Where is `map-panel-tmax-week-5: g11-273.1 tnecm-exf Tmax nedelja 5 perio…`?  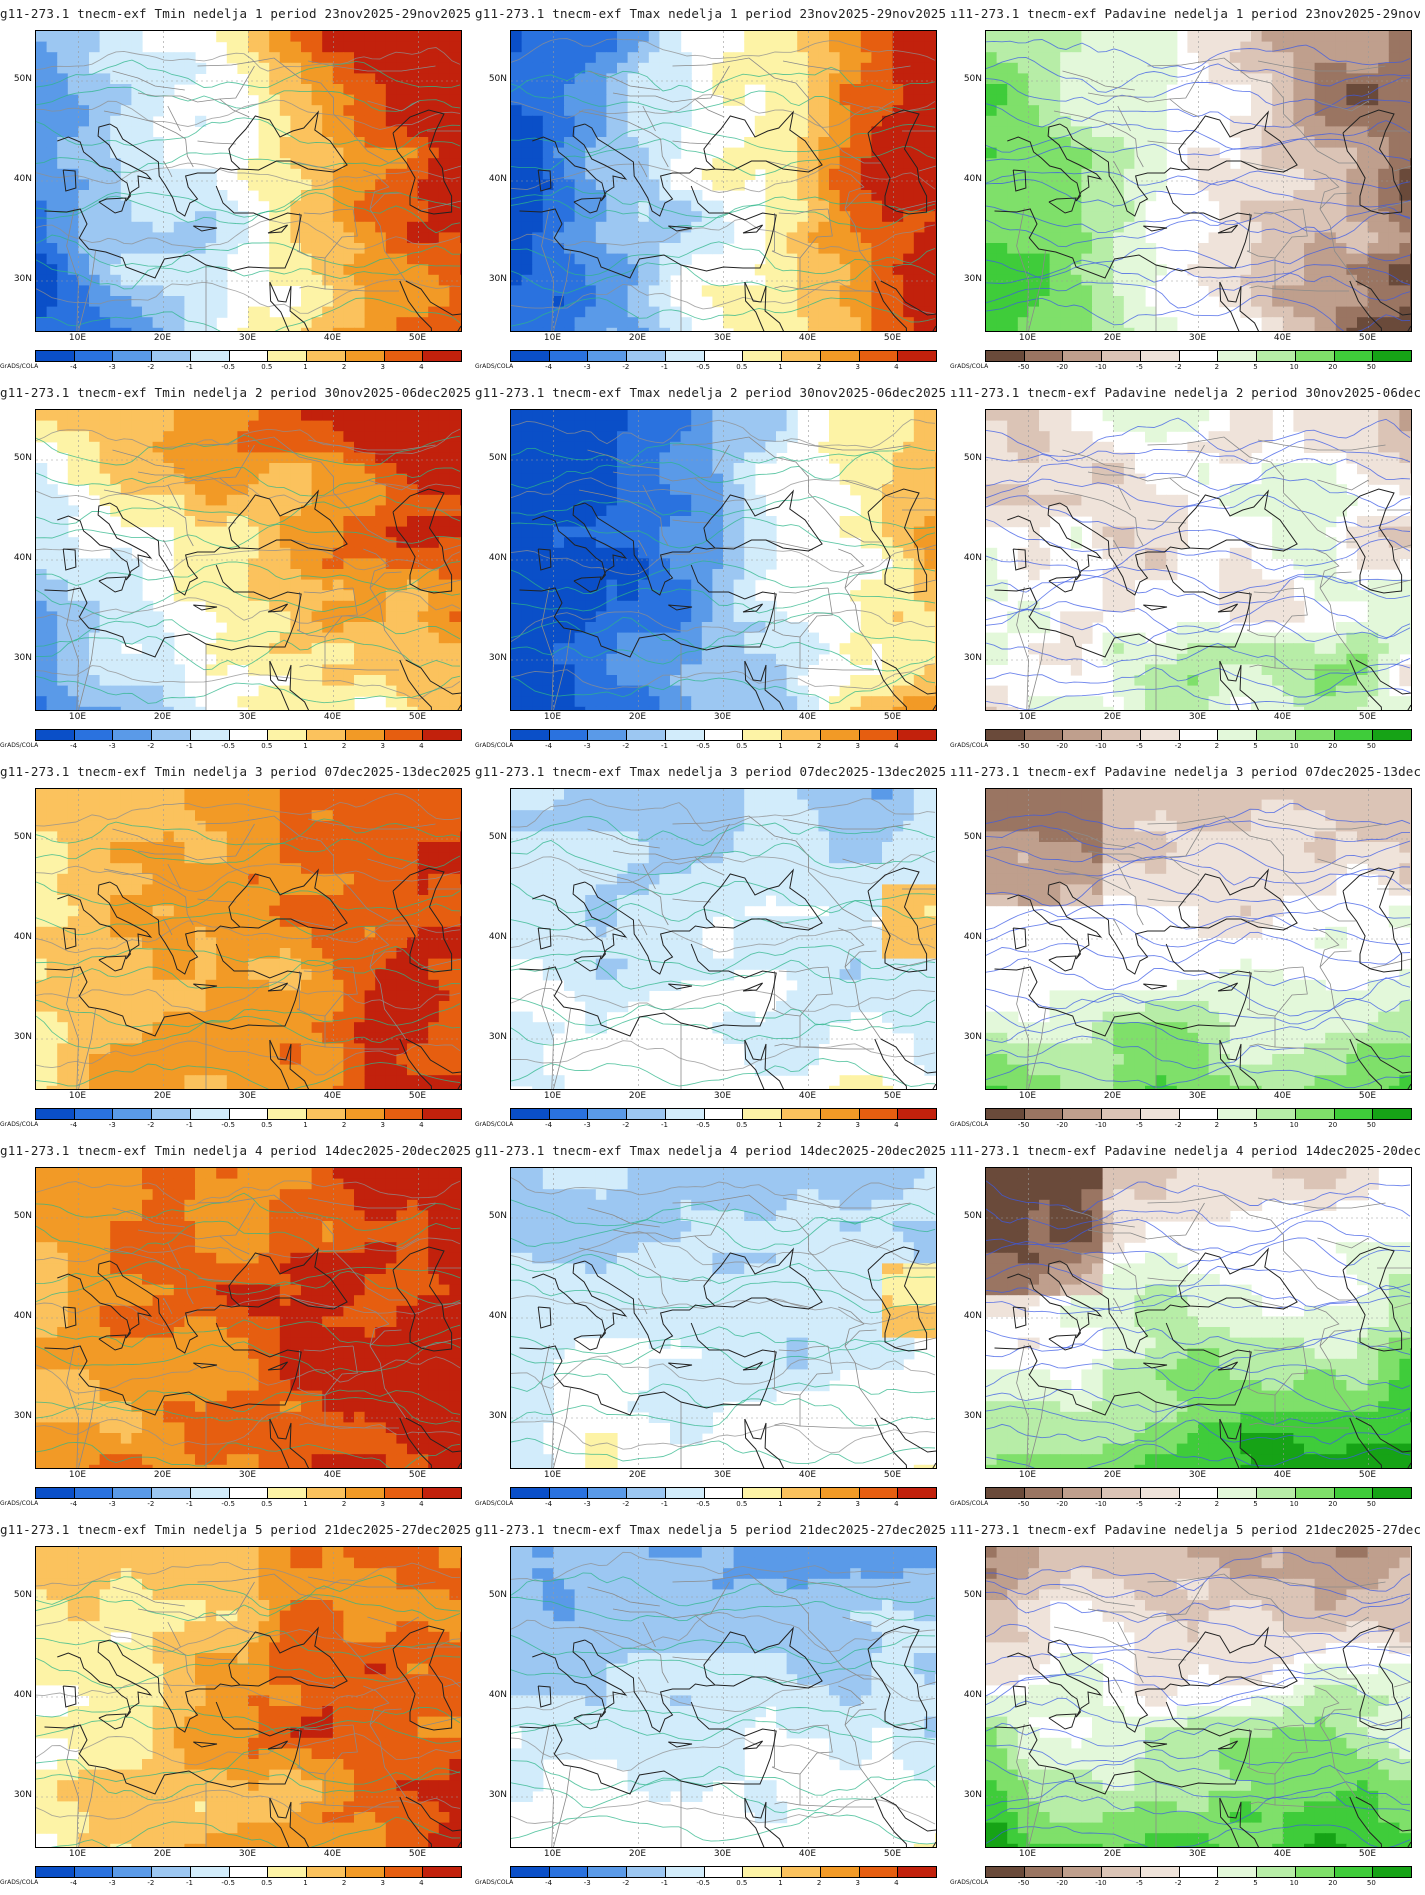
map-panel-tmax-week-5: g11-273.1 tnecm-exf Tmax nedelja 5 perio… is located at coordinates (712, 1705).